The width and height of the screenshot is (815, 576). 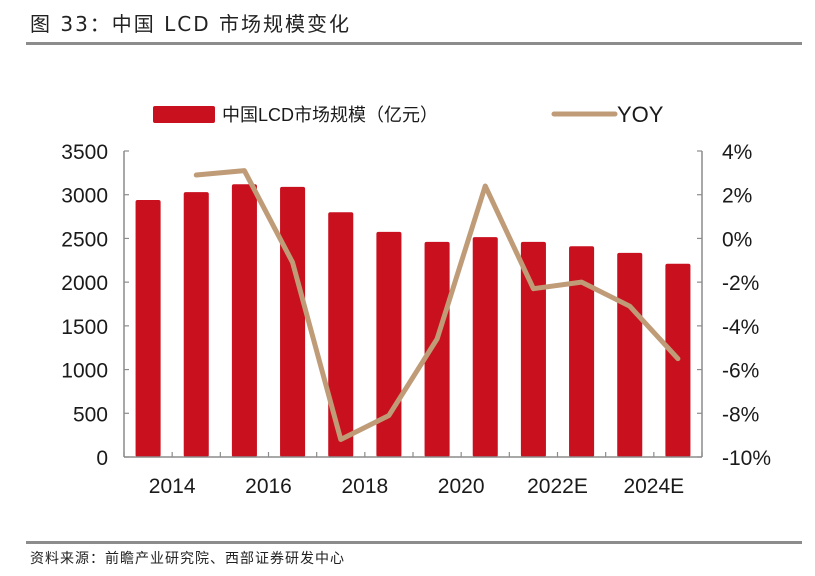 What do you see at coordinates (485, 347) in the screenshot?
I see `bar-2021` at bounding box center [485, 347].